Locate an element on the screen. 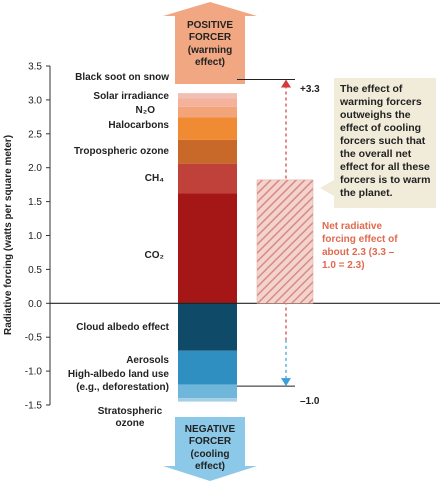 This screenshot has width=443, height=483. positive-forcer-arrow: POSITIVE FORCER (warming effect) is located at coordinates (210, 43).